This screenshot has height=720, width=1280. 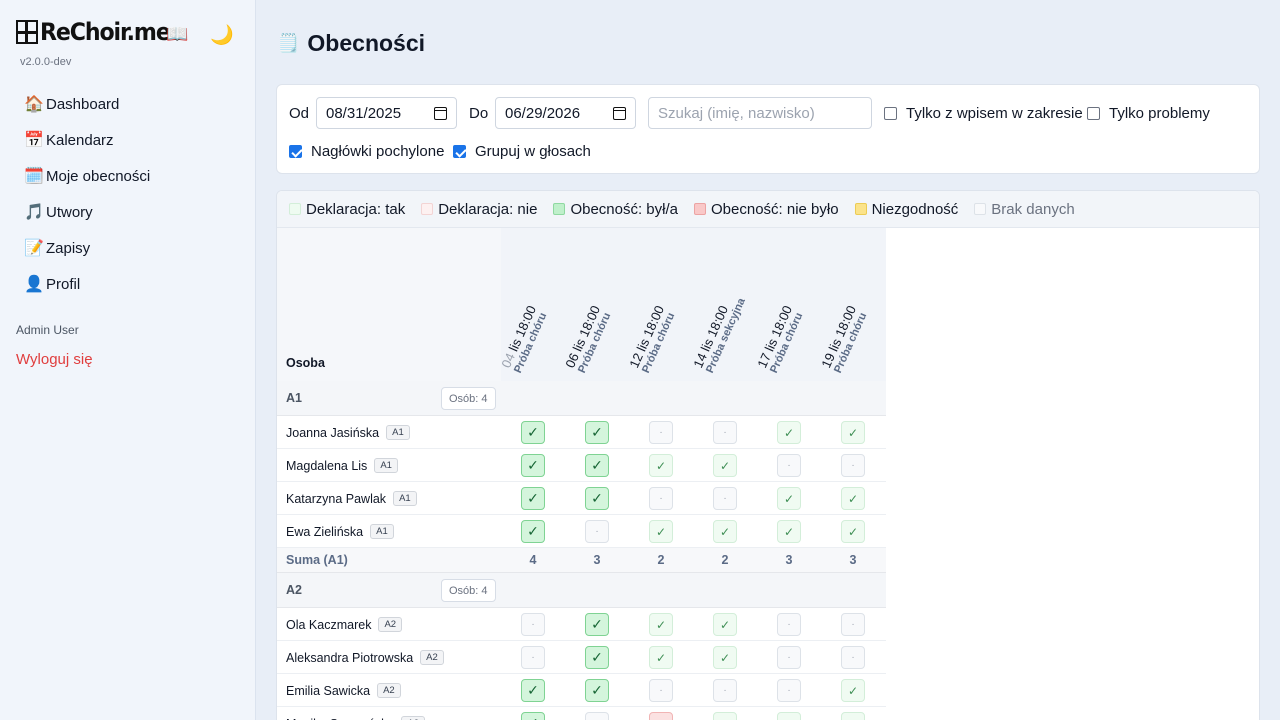 I want to click on dark-mode-toggle-icon: 🌙, so click(x=222, y=35).